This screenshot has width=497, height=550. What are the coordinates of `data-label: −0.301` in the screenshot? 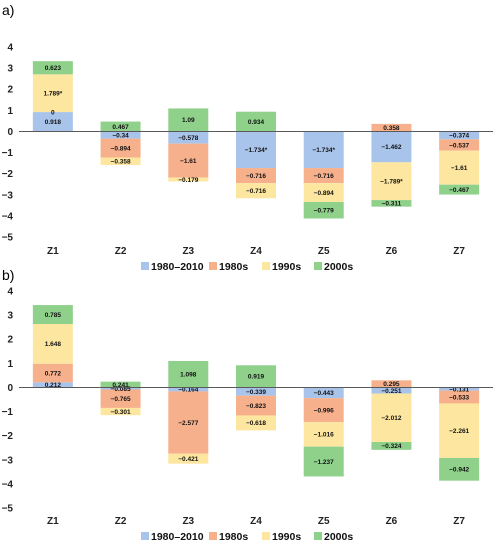 It's located at (121, 412).